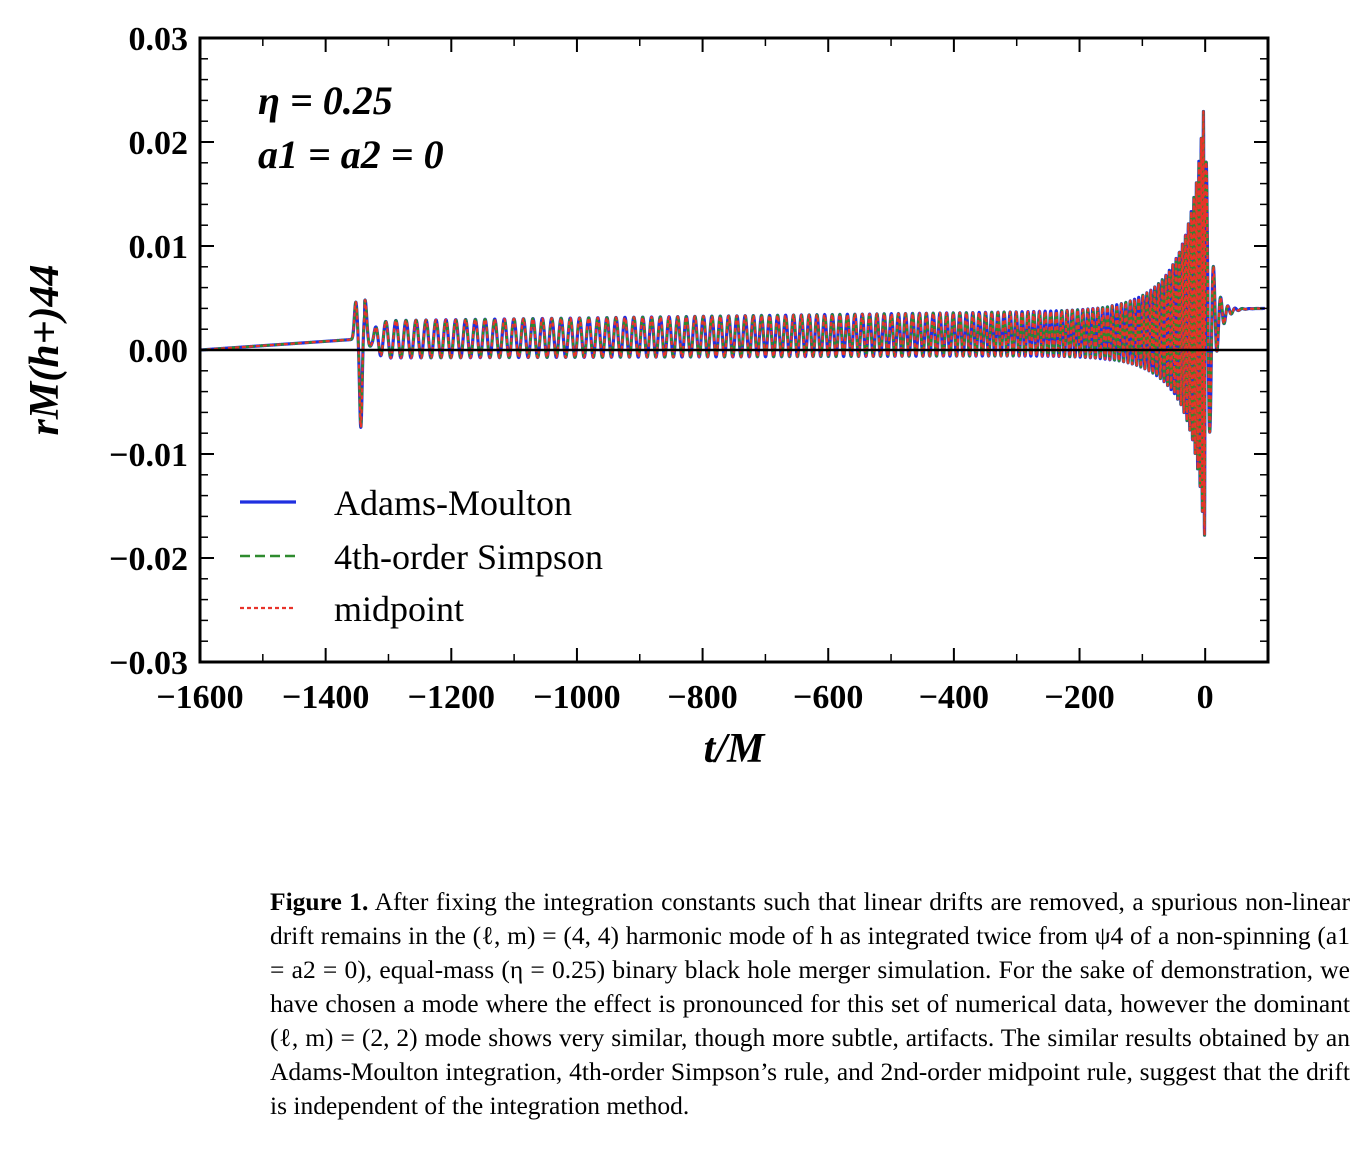 The width and height of the screenshot is (1368, 1166). What do you see at coordinates (576, 697) in the screenshot?
I see `x-tick-label: −1000` at bounding box center [576, 697].